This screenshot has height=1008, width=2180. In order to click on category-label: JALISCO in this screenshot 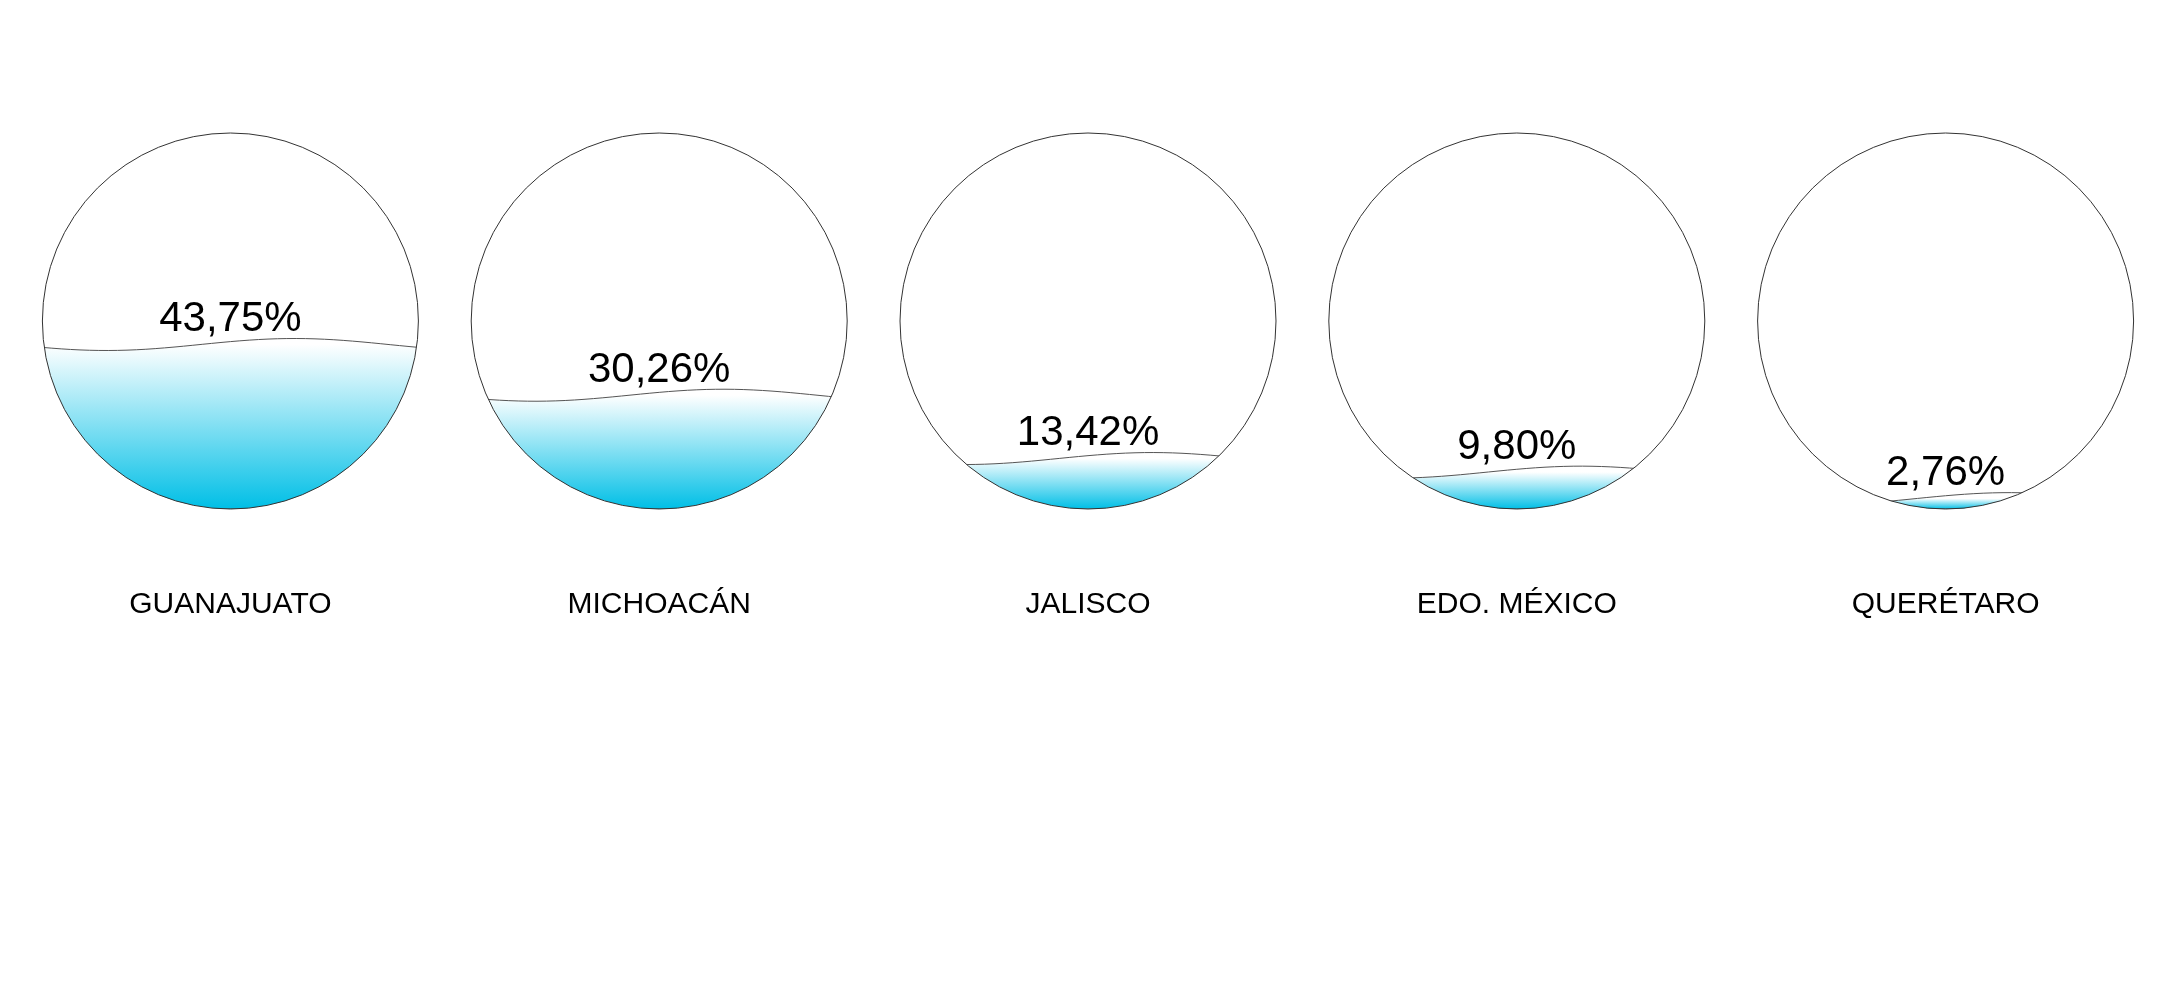, I will do `click(1088, 603)`.